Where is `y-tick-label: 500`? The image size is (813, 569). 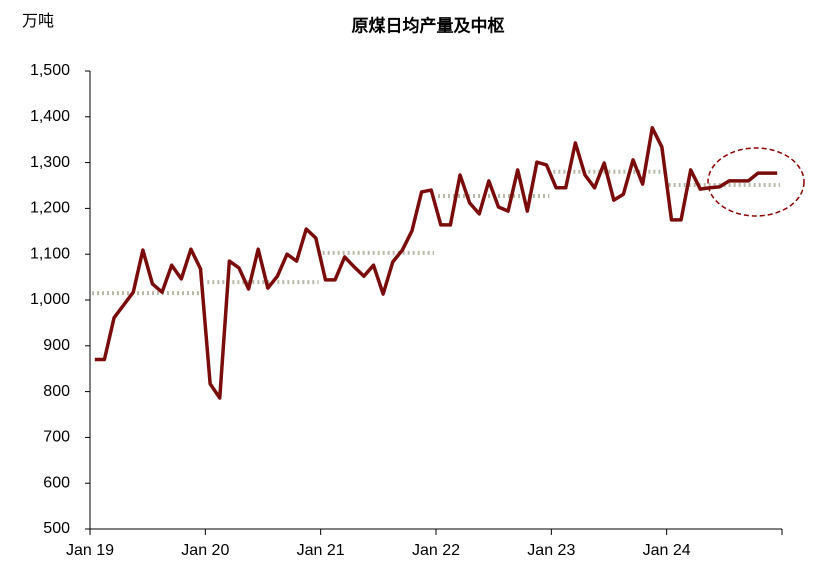
y-tick-label: 500 is located at coordinates (56, 528).